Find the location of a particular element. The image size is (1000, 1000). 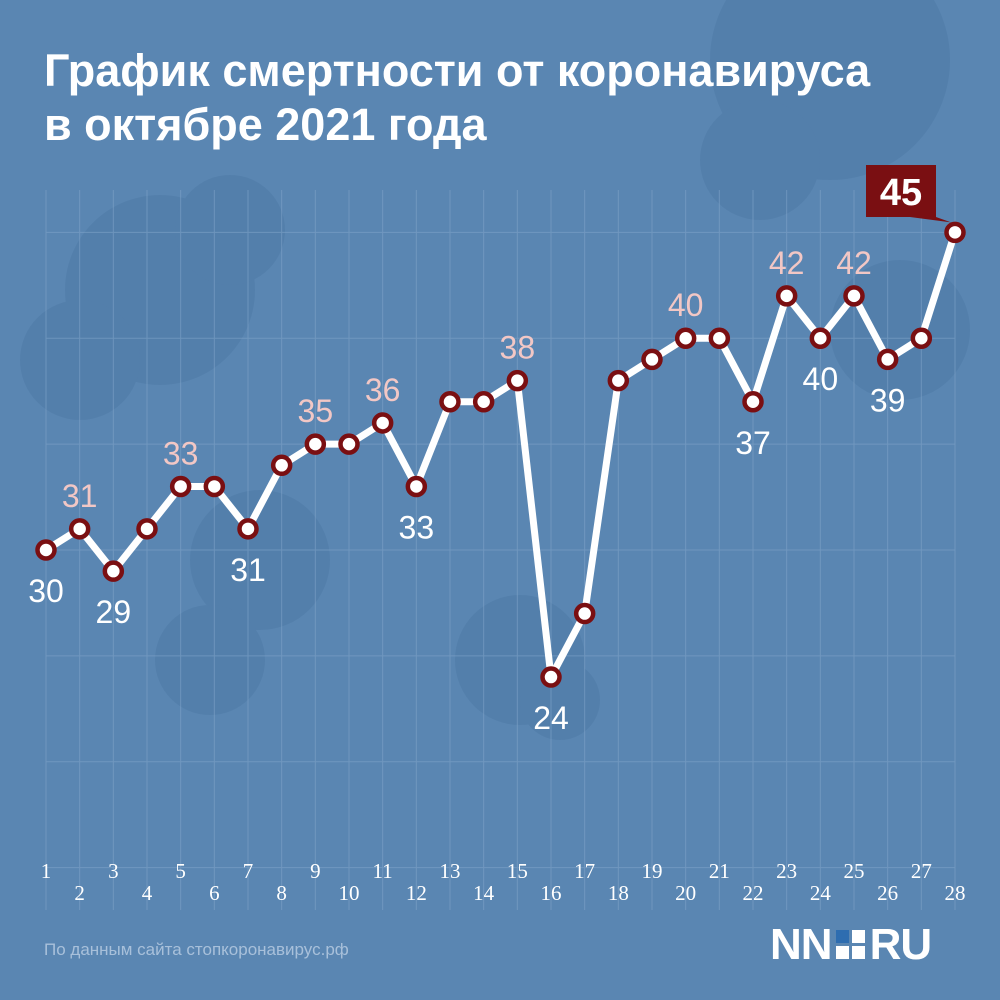

logo-squares-icon is located at coordinates (850, 945).